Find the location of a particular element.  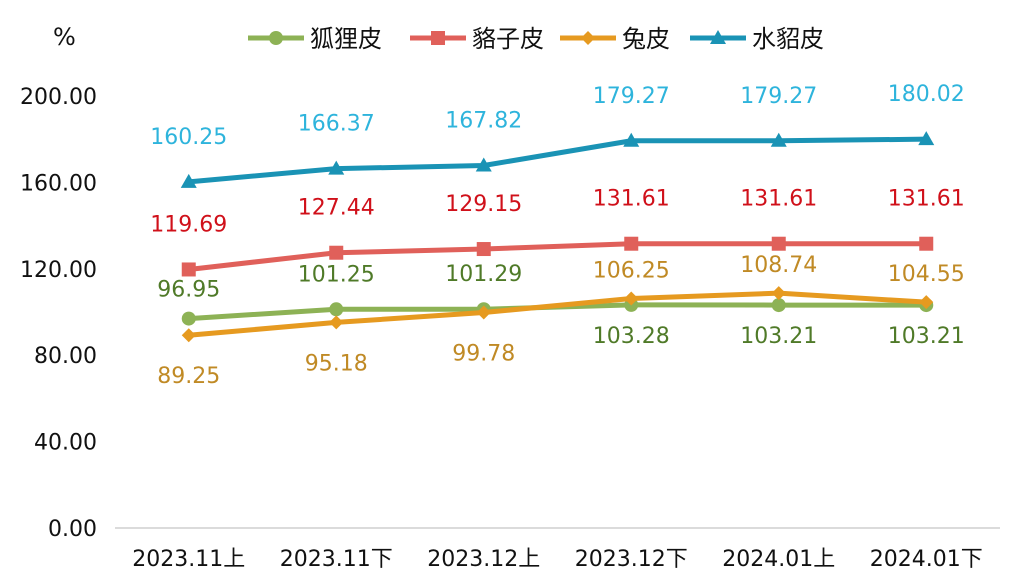

legend-item: 兔皮 is located at coordinates (615, 39).